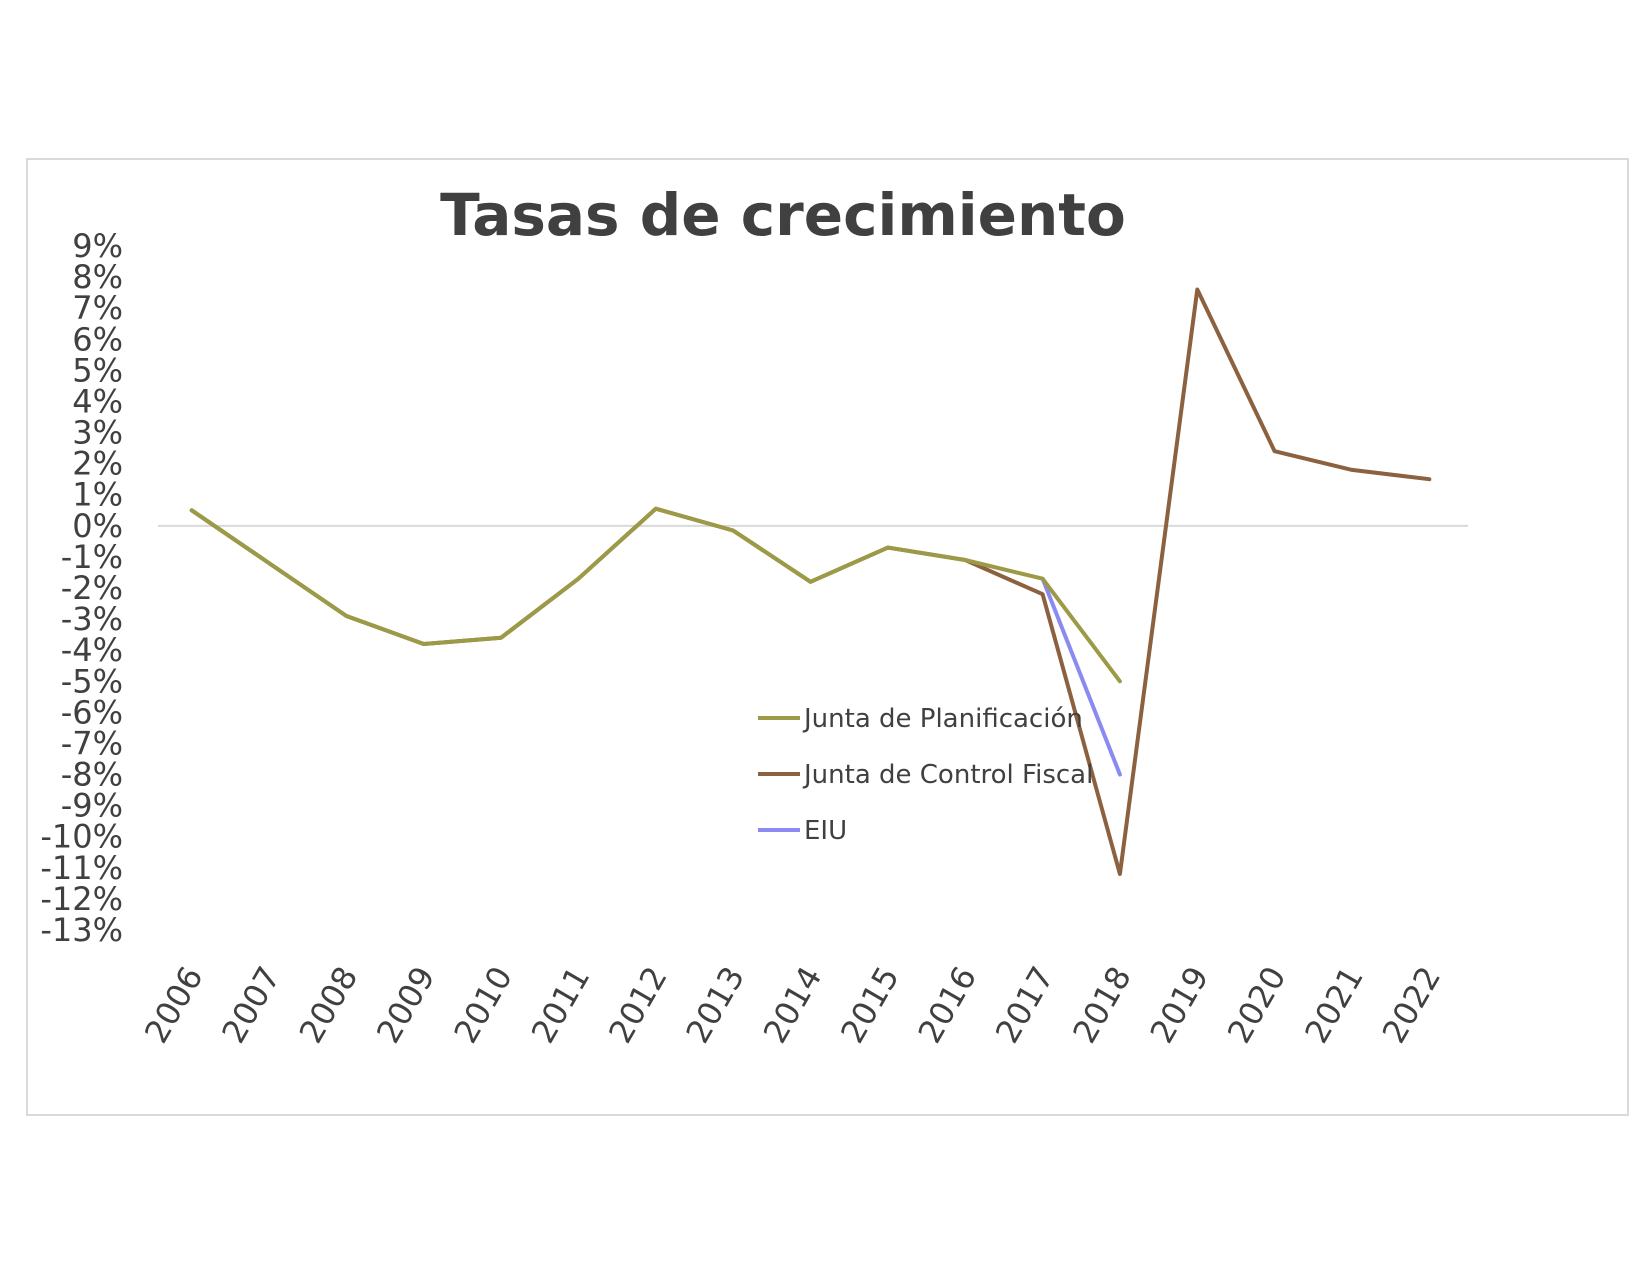  Describe the element at coordinates (92, 588) in the screenshot. I see `y-tick-label: -2%` at that location.